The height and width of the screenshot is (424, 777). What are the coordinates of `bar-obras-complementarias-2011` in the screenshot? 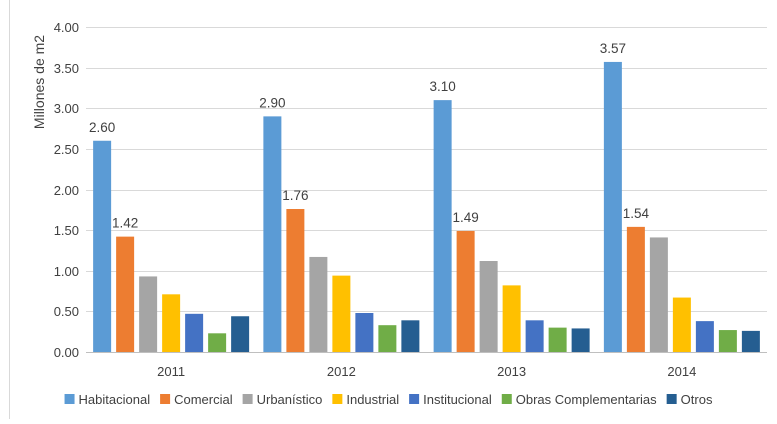 It's located at (217, 342).